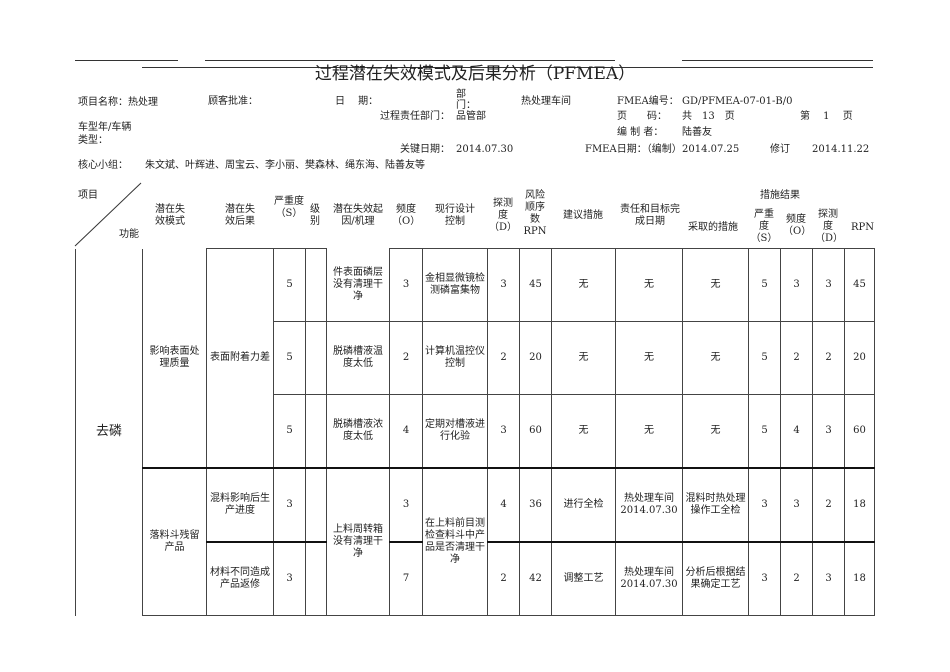  Describe the element at coordinates (455, 358) in the screenshot. I see `control-cell: 计算机温控仪控制` at that location.